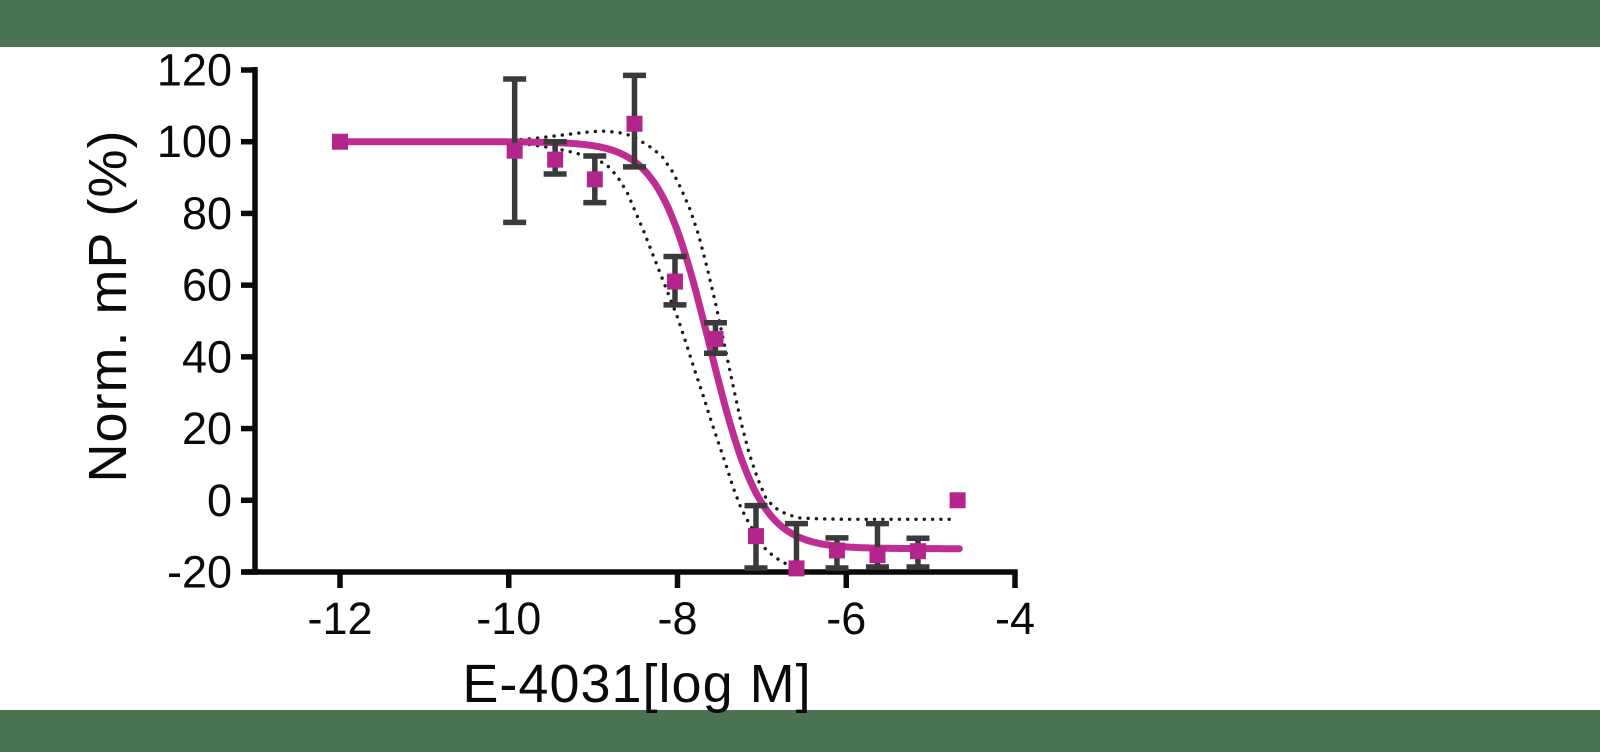 The image size is (1600, 752). Describe the element at coordinates (199, 572) in the screenshot. I see `y-tick-label: -20` at that location.